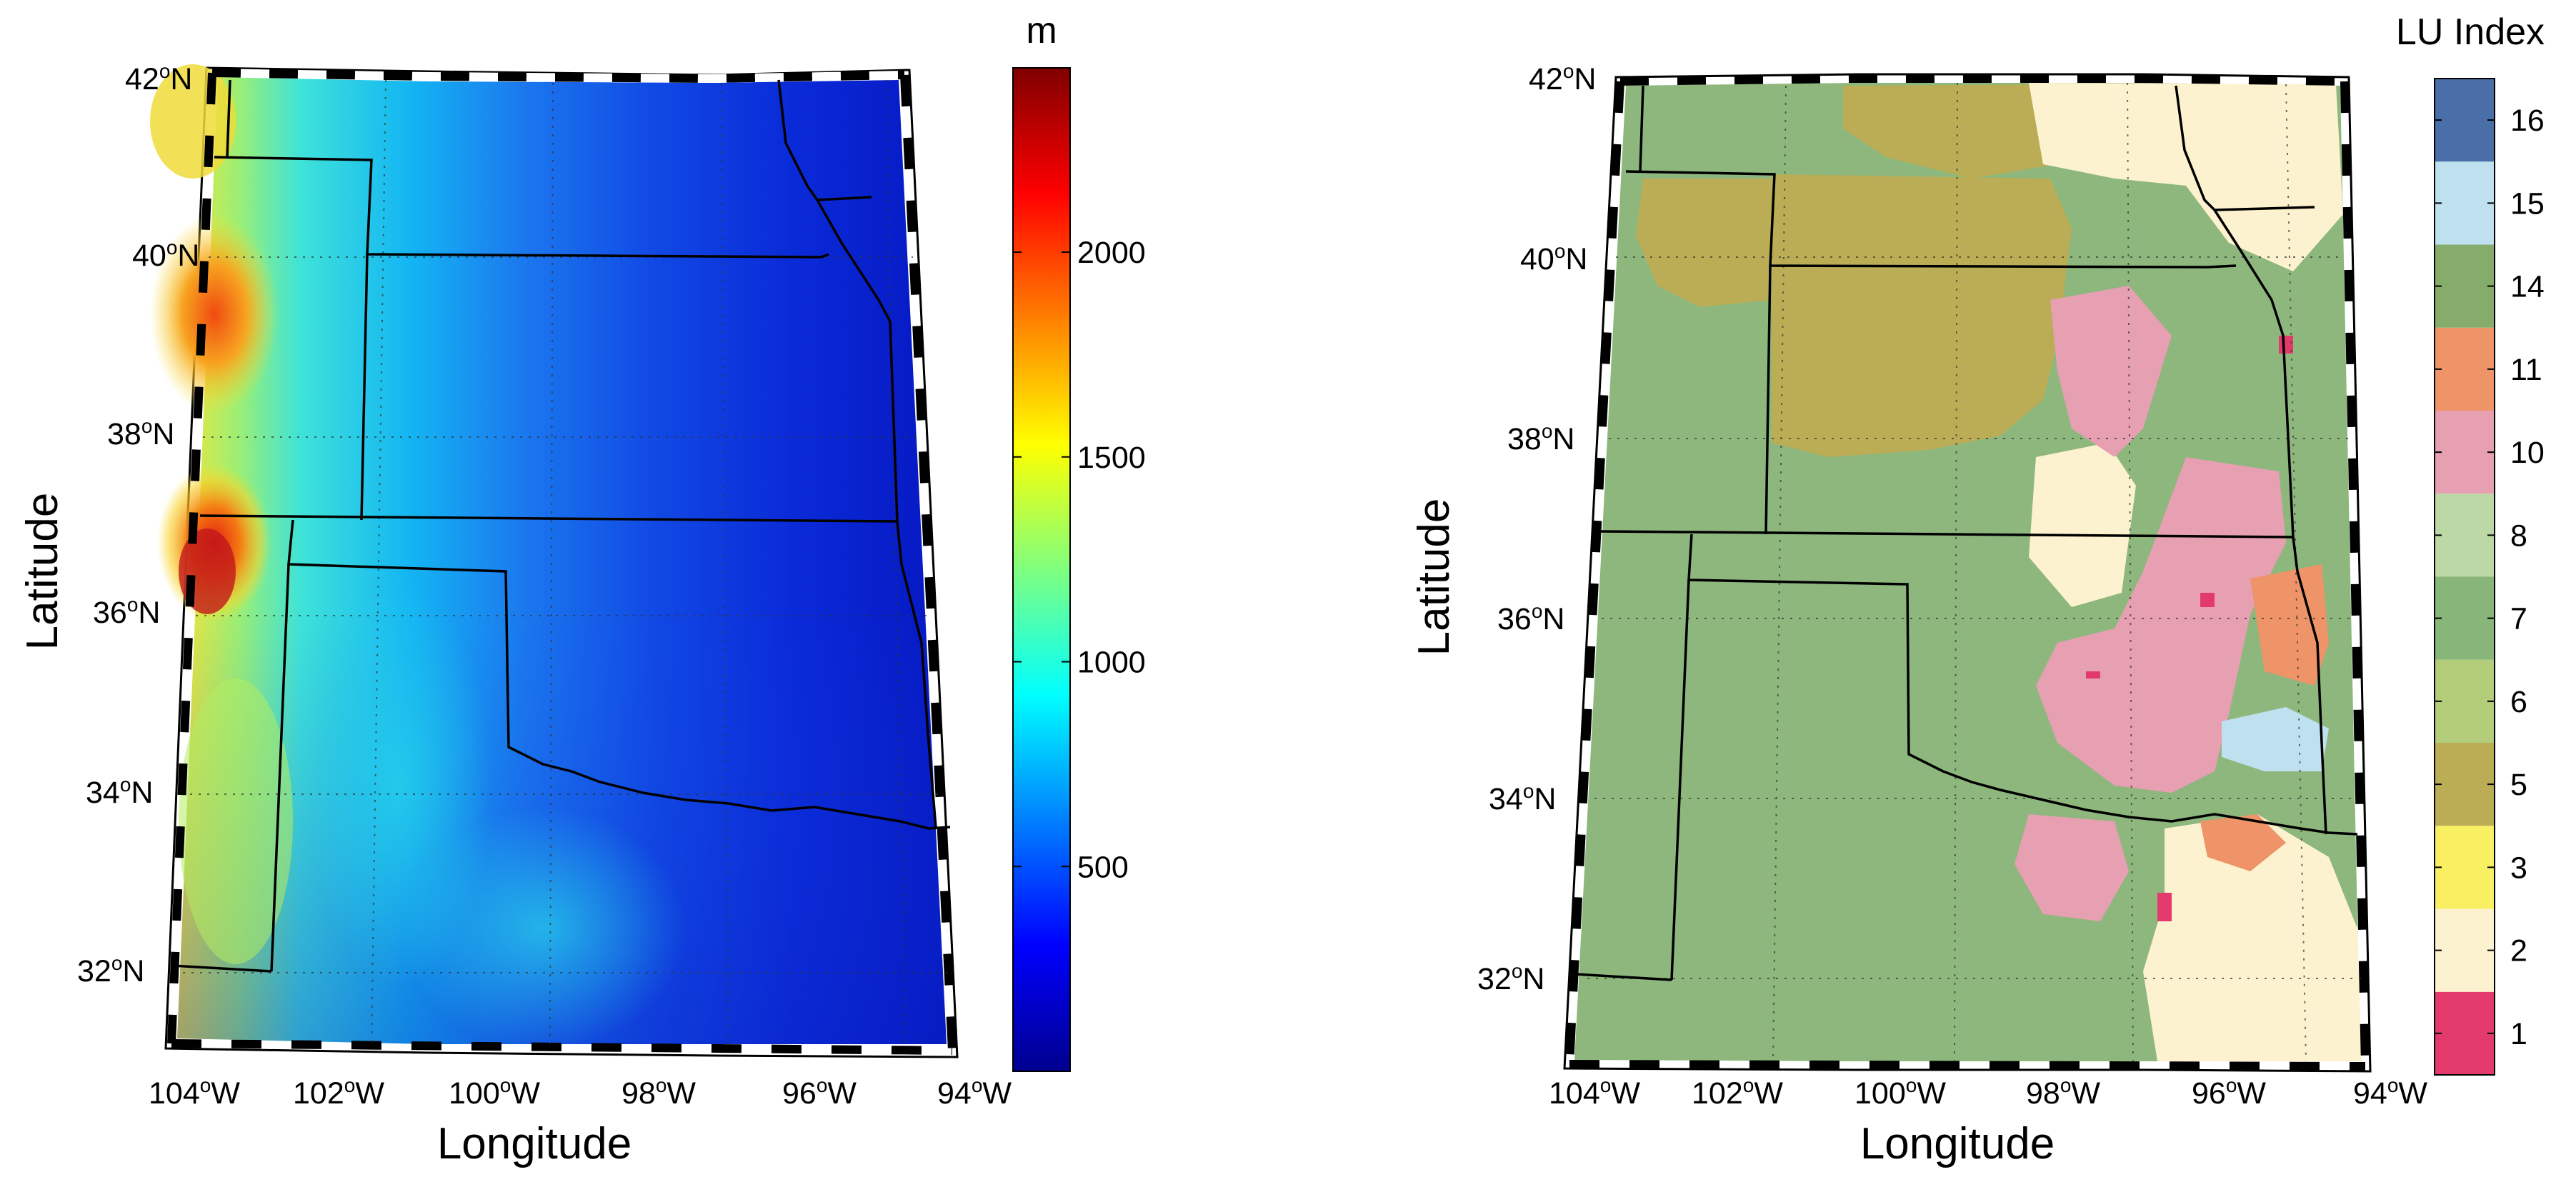 The width and height of the screenshot is (2576, 1182). What do you see at coordinates (2519, 1034) in the screenshot?
I see `landuse-colorbar-tick-label: 1` at bounding box center [2519, 1034].